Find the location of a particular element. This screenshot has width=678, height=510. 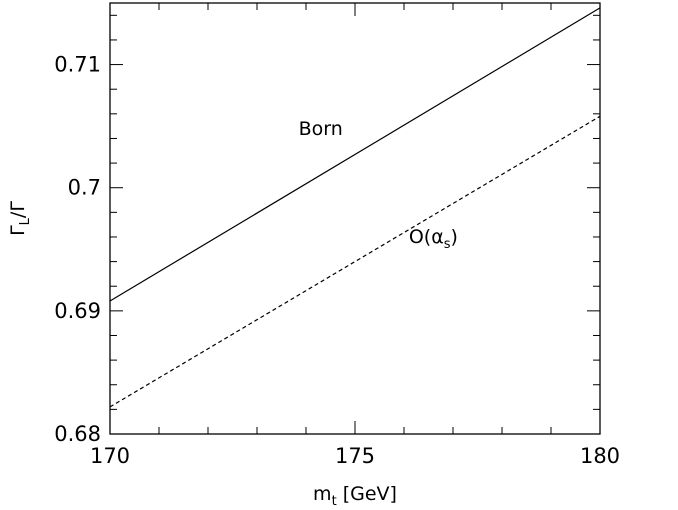

x-tick-label: 170 is located at coordinates (110, 456).